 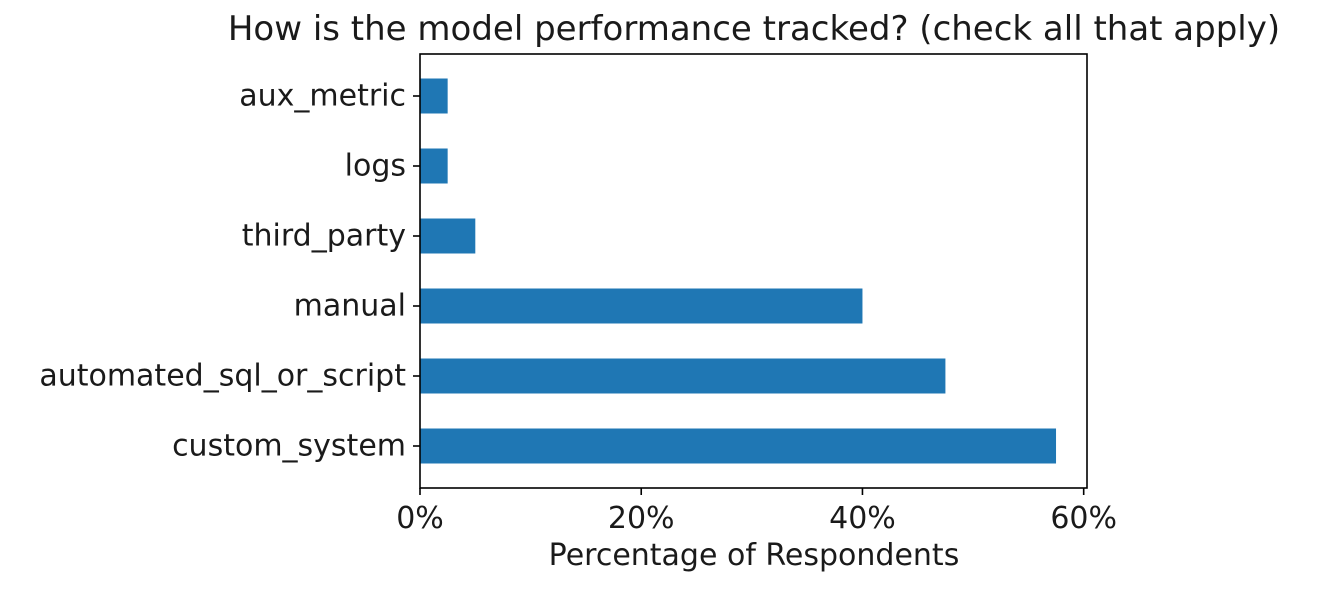 I want to click on x-tick-label: 0%, so click(x=420, y=518).